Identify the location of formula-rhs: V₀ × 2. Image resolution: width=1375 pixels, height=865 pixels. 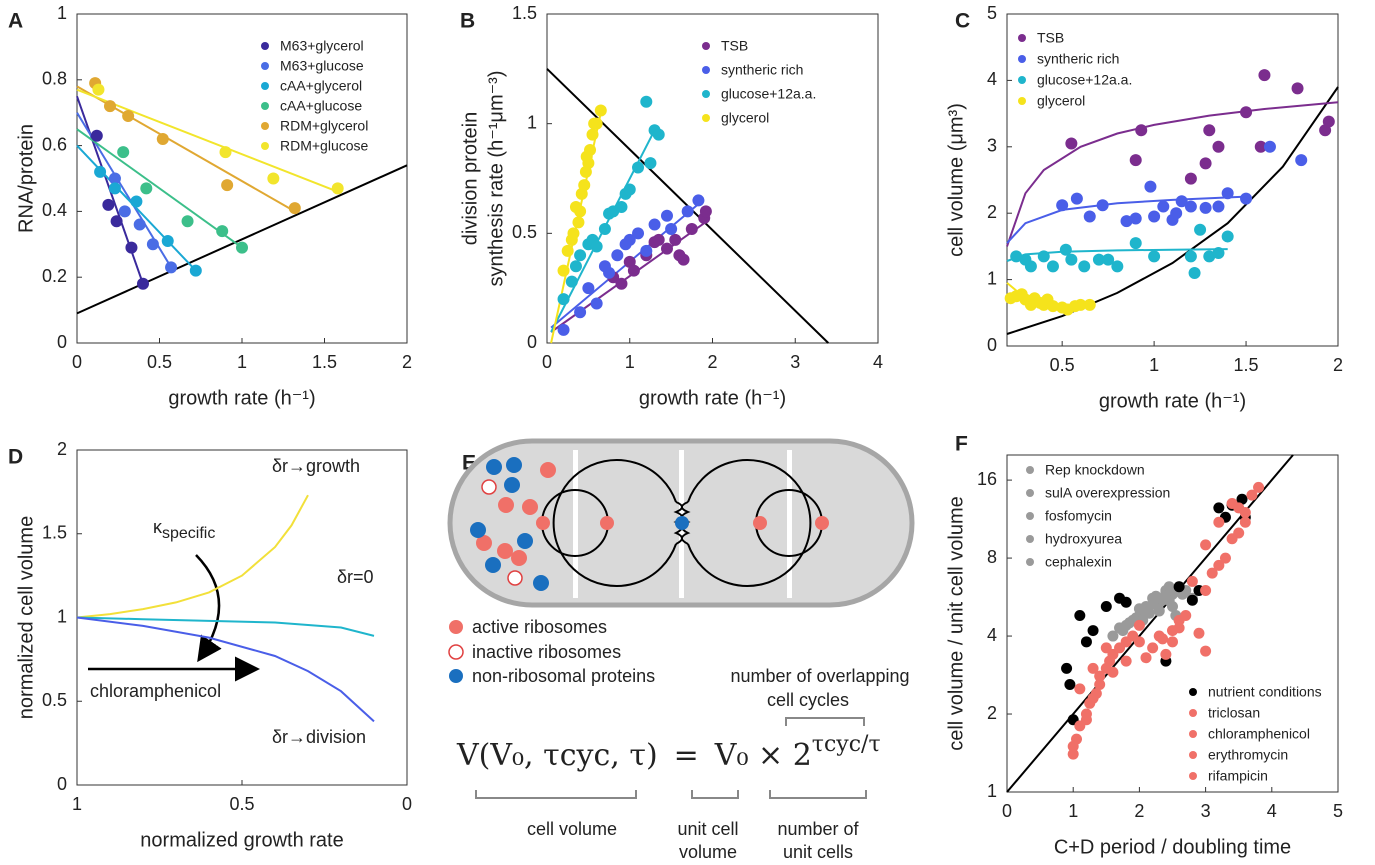
(763, 755).